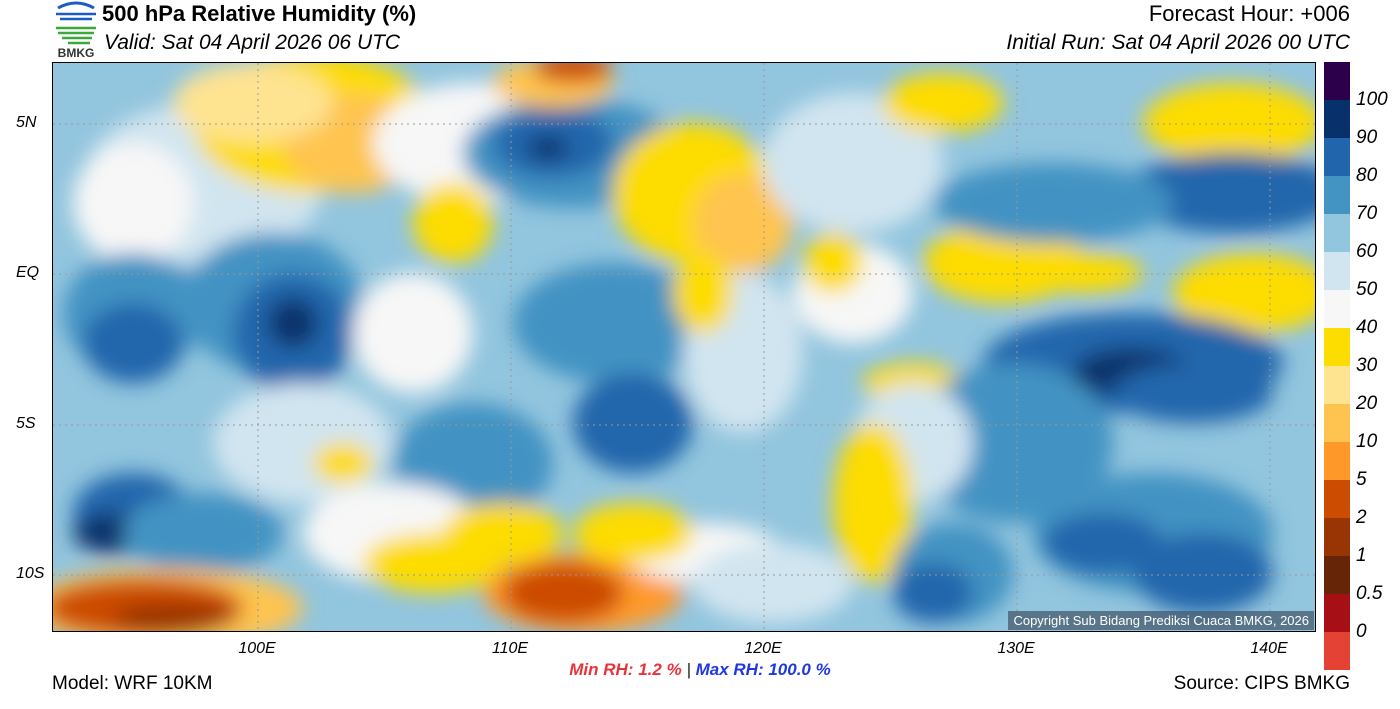  Describe the element at coordinates (1361, 479) in the screenshot. I see `colorbar-label: 5` at that location.